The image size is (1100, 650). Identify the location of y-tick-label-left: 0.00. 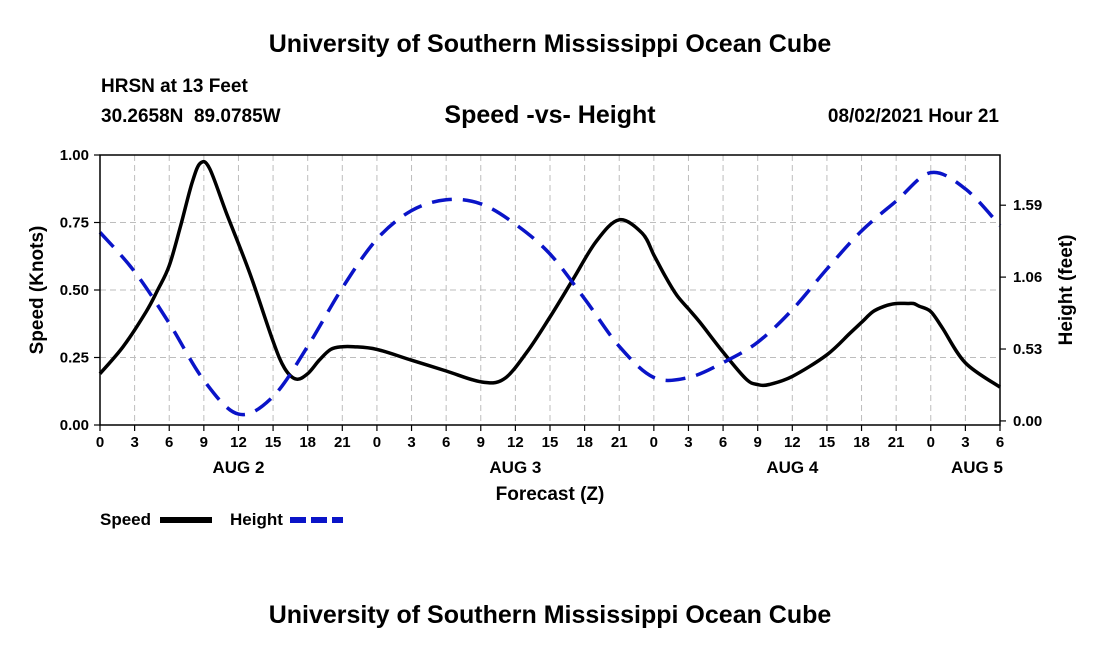
(74, 425).